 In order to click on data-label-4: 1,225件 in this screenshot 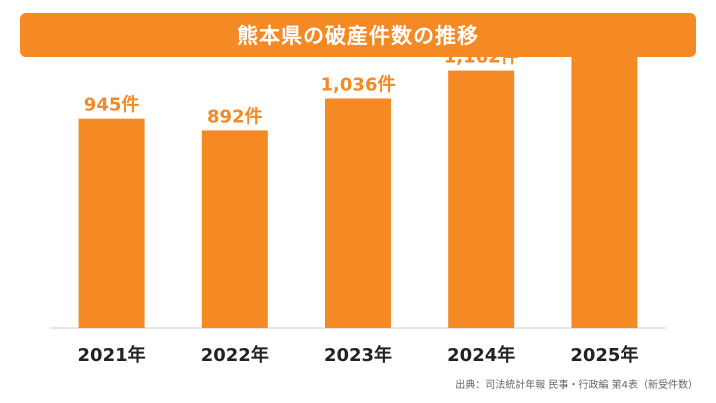, I will do `click(604, 43)`.